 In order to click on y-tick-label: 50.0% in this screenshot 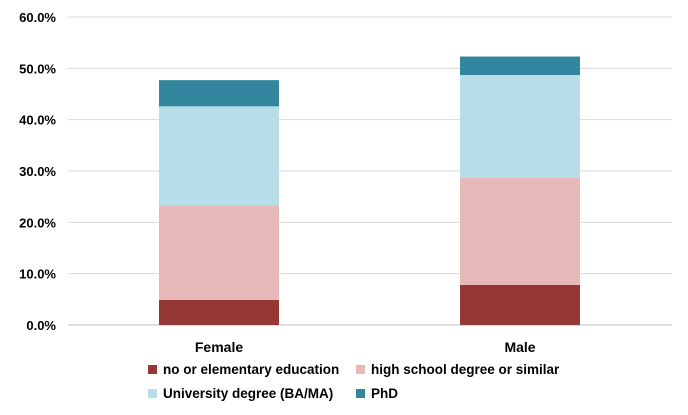, I will do `click(37, 68)`.